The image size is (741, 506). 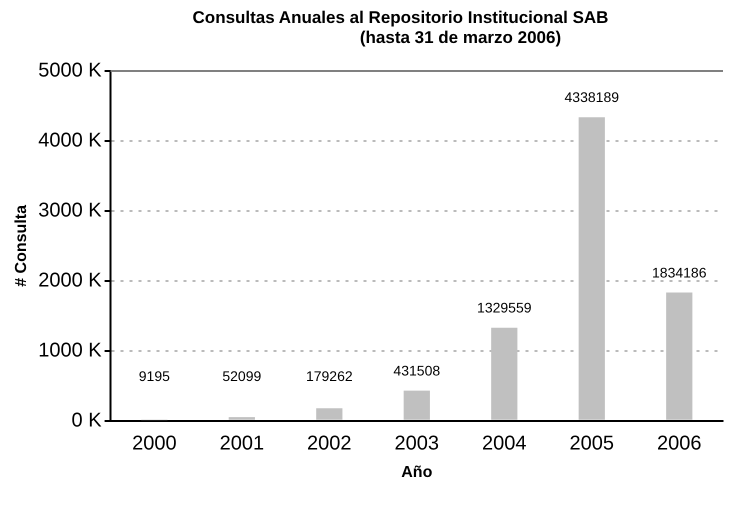 What do you see at coordinates (417, 443) in the screenshot?
I see `x-tick-label: 2003` at bounding box center [417, 443].